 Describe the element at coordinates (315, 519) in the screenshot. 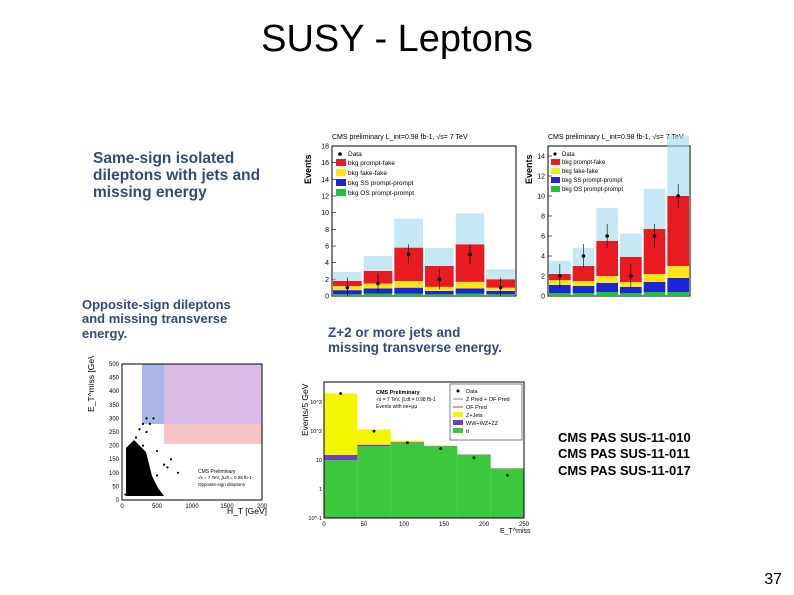

I see `y-tick-label: 10^-1` at that location.